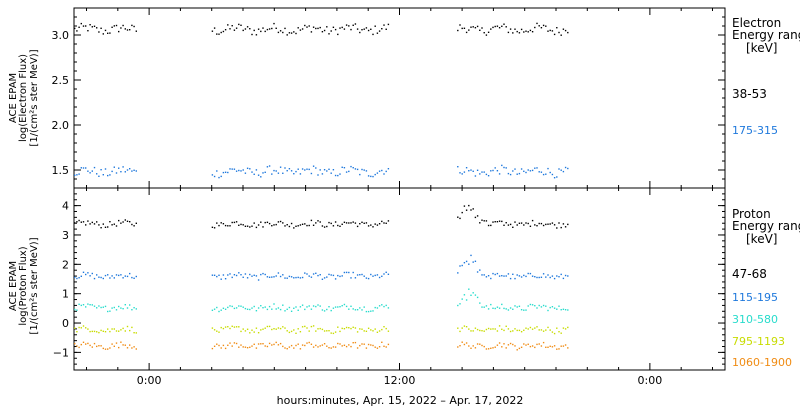 This screenshot has height=410, width=800. What do you see at coordinates (61, 80) in the screenshot?
I see `electron-y-tick-label: 2.5` at bounding box center [61, 80].